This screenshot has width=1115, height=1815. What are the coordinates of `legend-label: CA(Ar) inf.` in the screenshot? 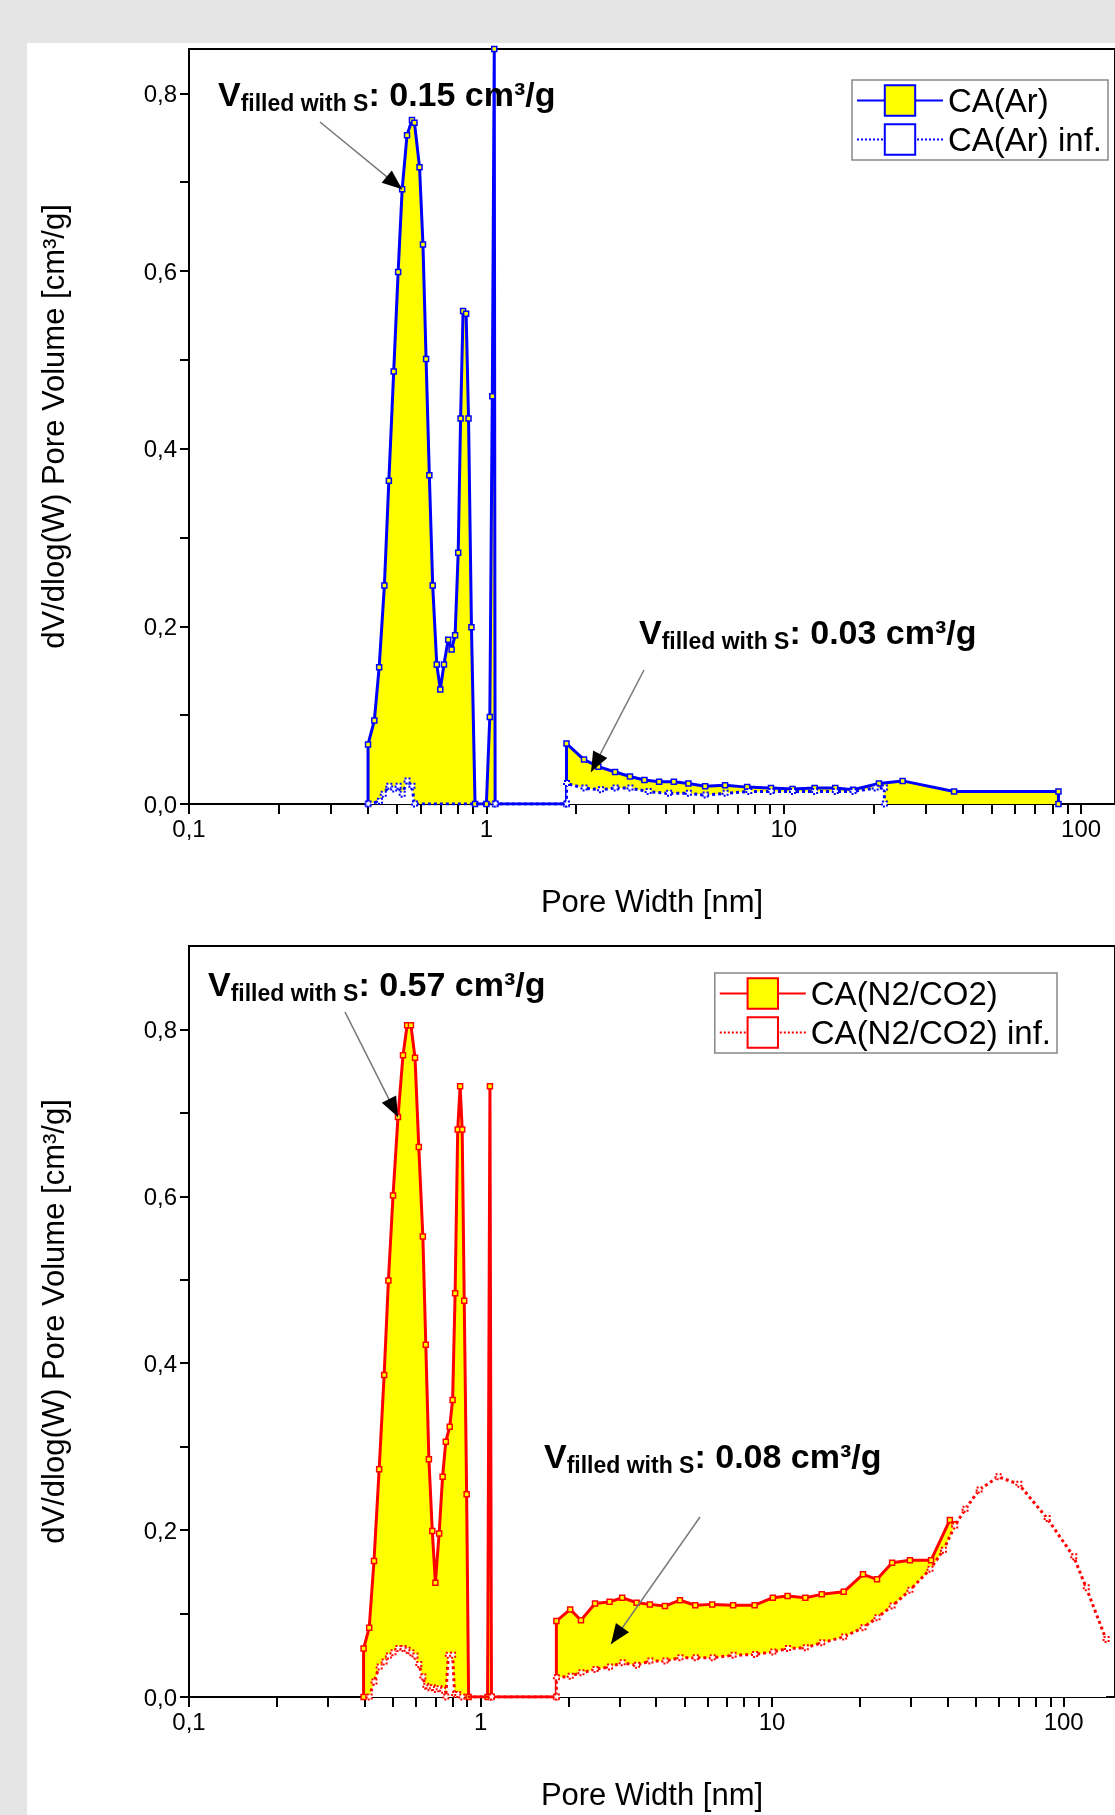 It's located at (1024, 139).